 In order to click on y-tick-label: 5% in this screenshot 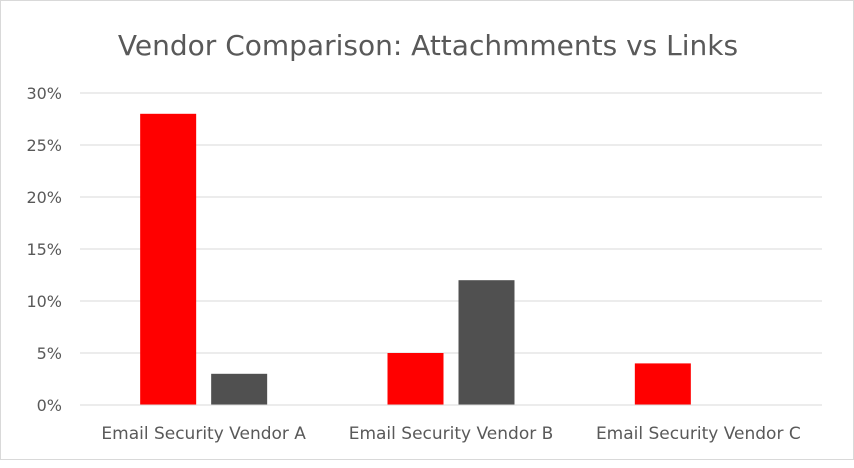, I will do `click(49, 353)`.